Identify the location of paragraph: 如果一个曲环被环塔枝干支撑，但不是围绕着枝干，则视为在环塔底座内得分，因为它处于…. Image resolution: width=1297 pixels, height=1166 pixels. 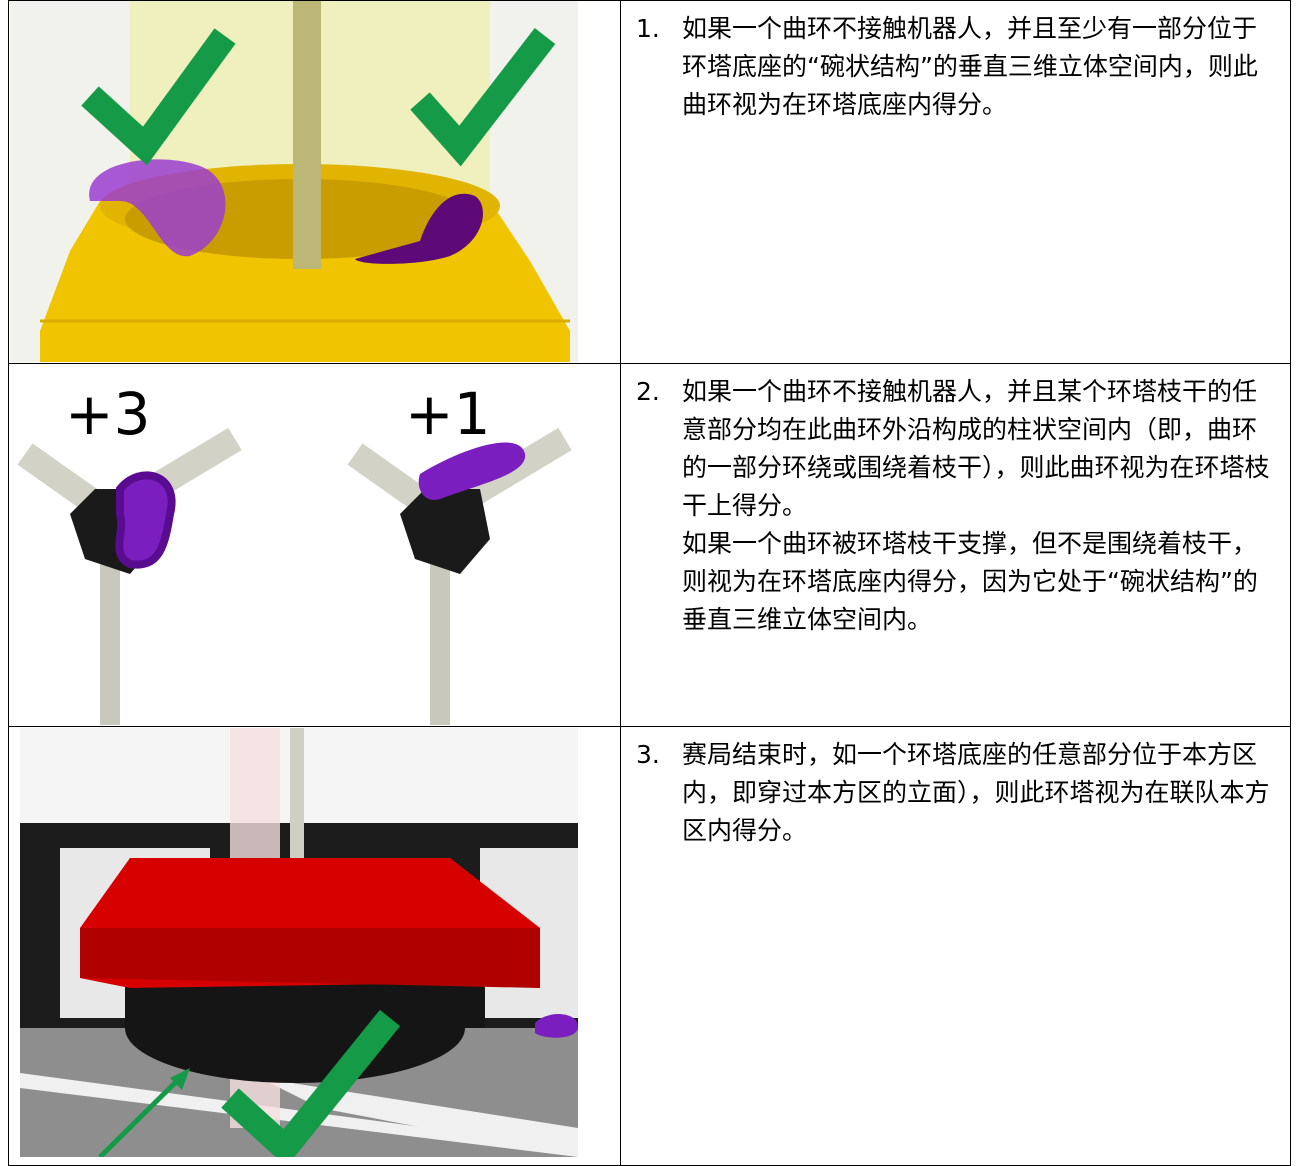
(970, 581).